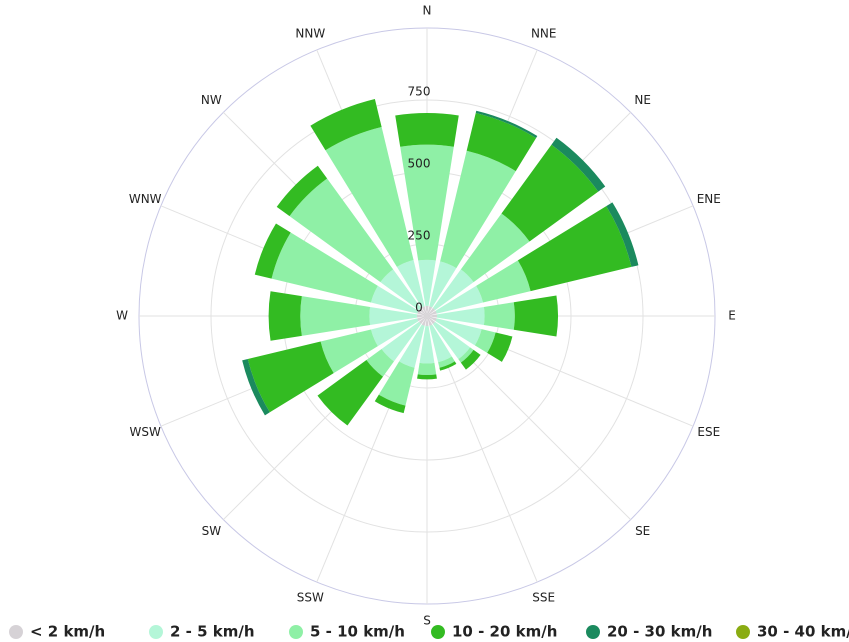 The height and width of the screenshot is (642, 849). I want to click on direction-label: SSW, so click(310, 597).